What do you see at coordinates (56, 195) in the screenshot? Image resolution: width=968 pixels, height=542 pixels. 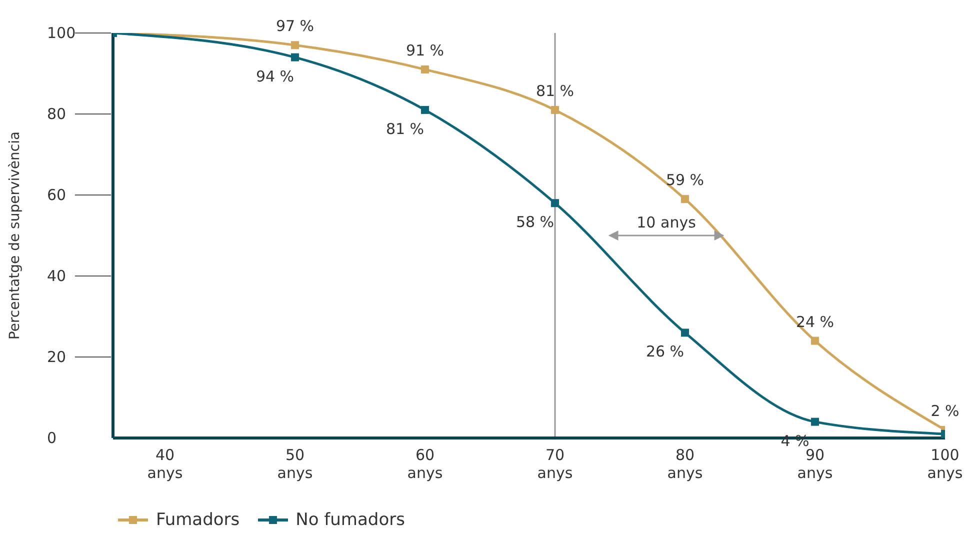 I see `y-tick-label: 60` at bounding box center [56, 195].